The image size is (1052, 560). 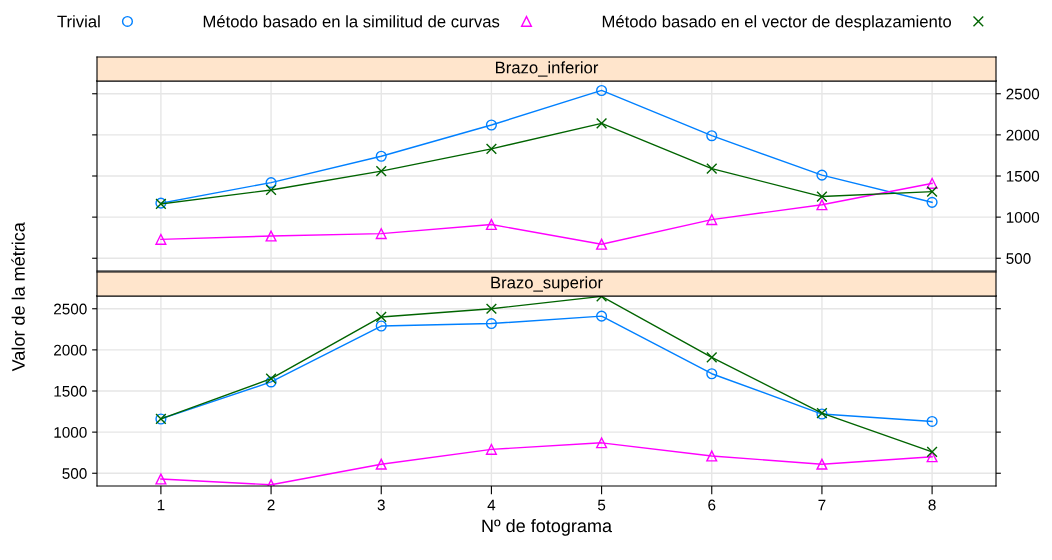 What do you see at coordinates (601, 505) in the screenshot?
I see `x-tick-label: 5` at bounding box center [601, 505].